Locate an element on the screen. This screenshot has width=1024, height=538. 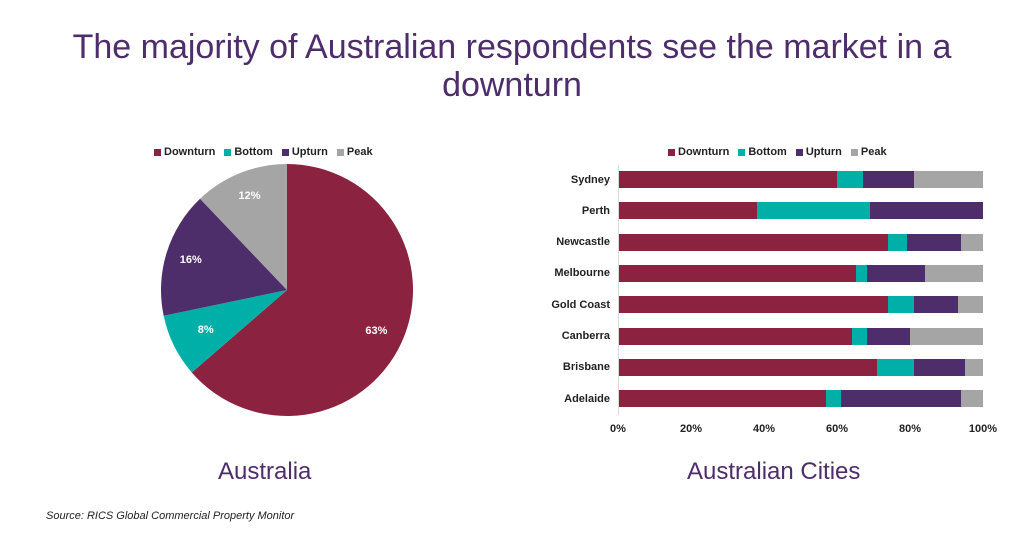
category-label: Adelaide is located at coordinates (587, 398).